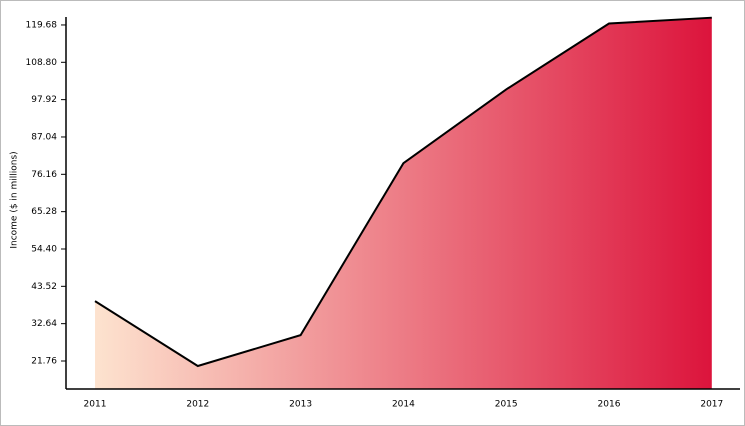 The height and width of the screenshot is (426, 745). What do you see at coordinates (44, 361) in the screenshot?
I see `y-tick-label: 21.76` at bounding box center [44, 361].